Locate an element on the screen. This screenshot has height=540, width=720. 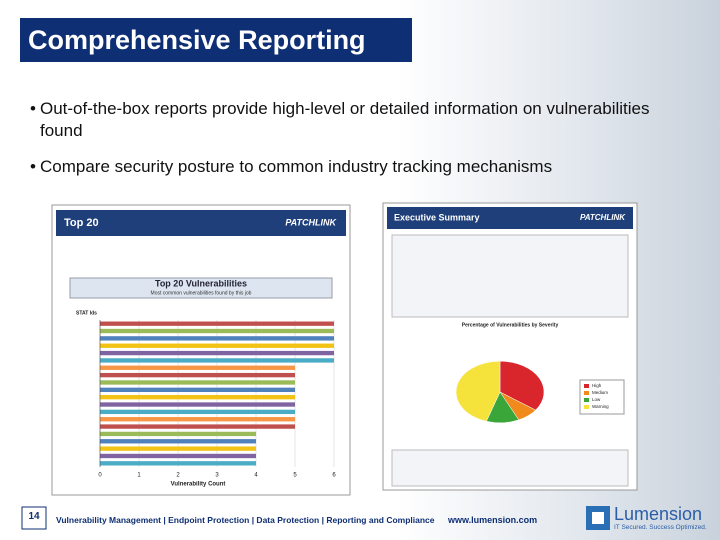
x-tick-label: 0 is located at coordinates (100, 476).